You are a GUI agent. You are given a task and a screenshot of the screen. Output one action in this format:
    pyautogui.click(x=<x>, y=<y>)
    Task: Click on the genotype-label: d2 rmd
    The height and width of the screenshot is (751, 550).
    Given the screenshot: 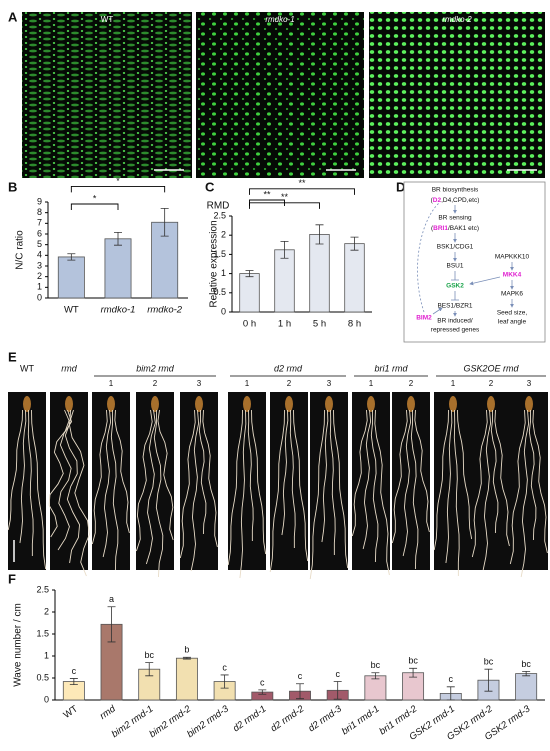 What is the action you would take?
    pyautogui.click(x=288, y=368)
    